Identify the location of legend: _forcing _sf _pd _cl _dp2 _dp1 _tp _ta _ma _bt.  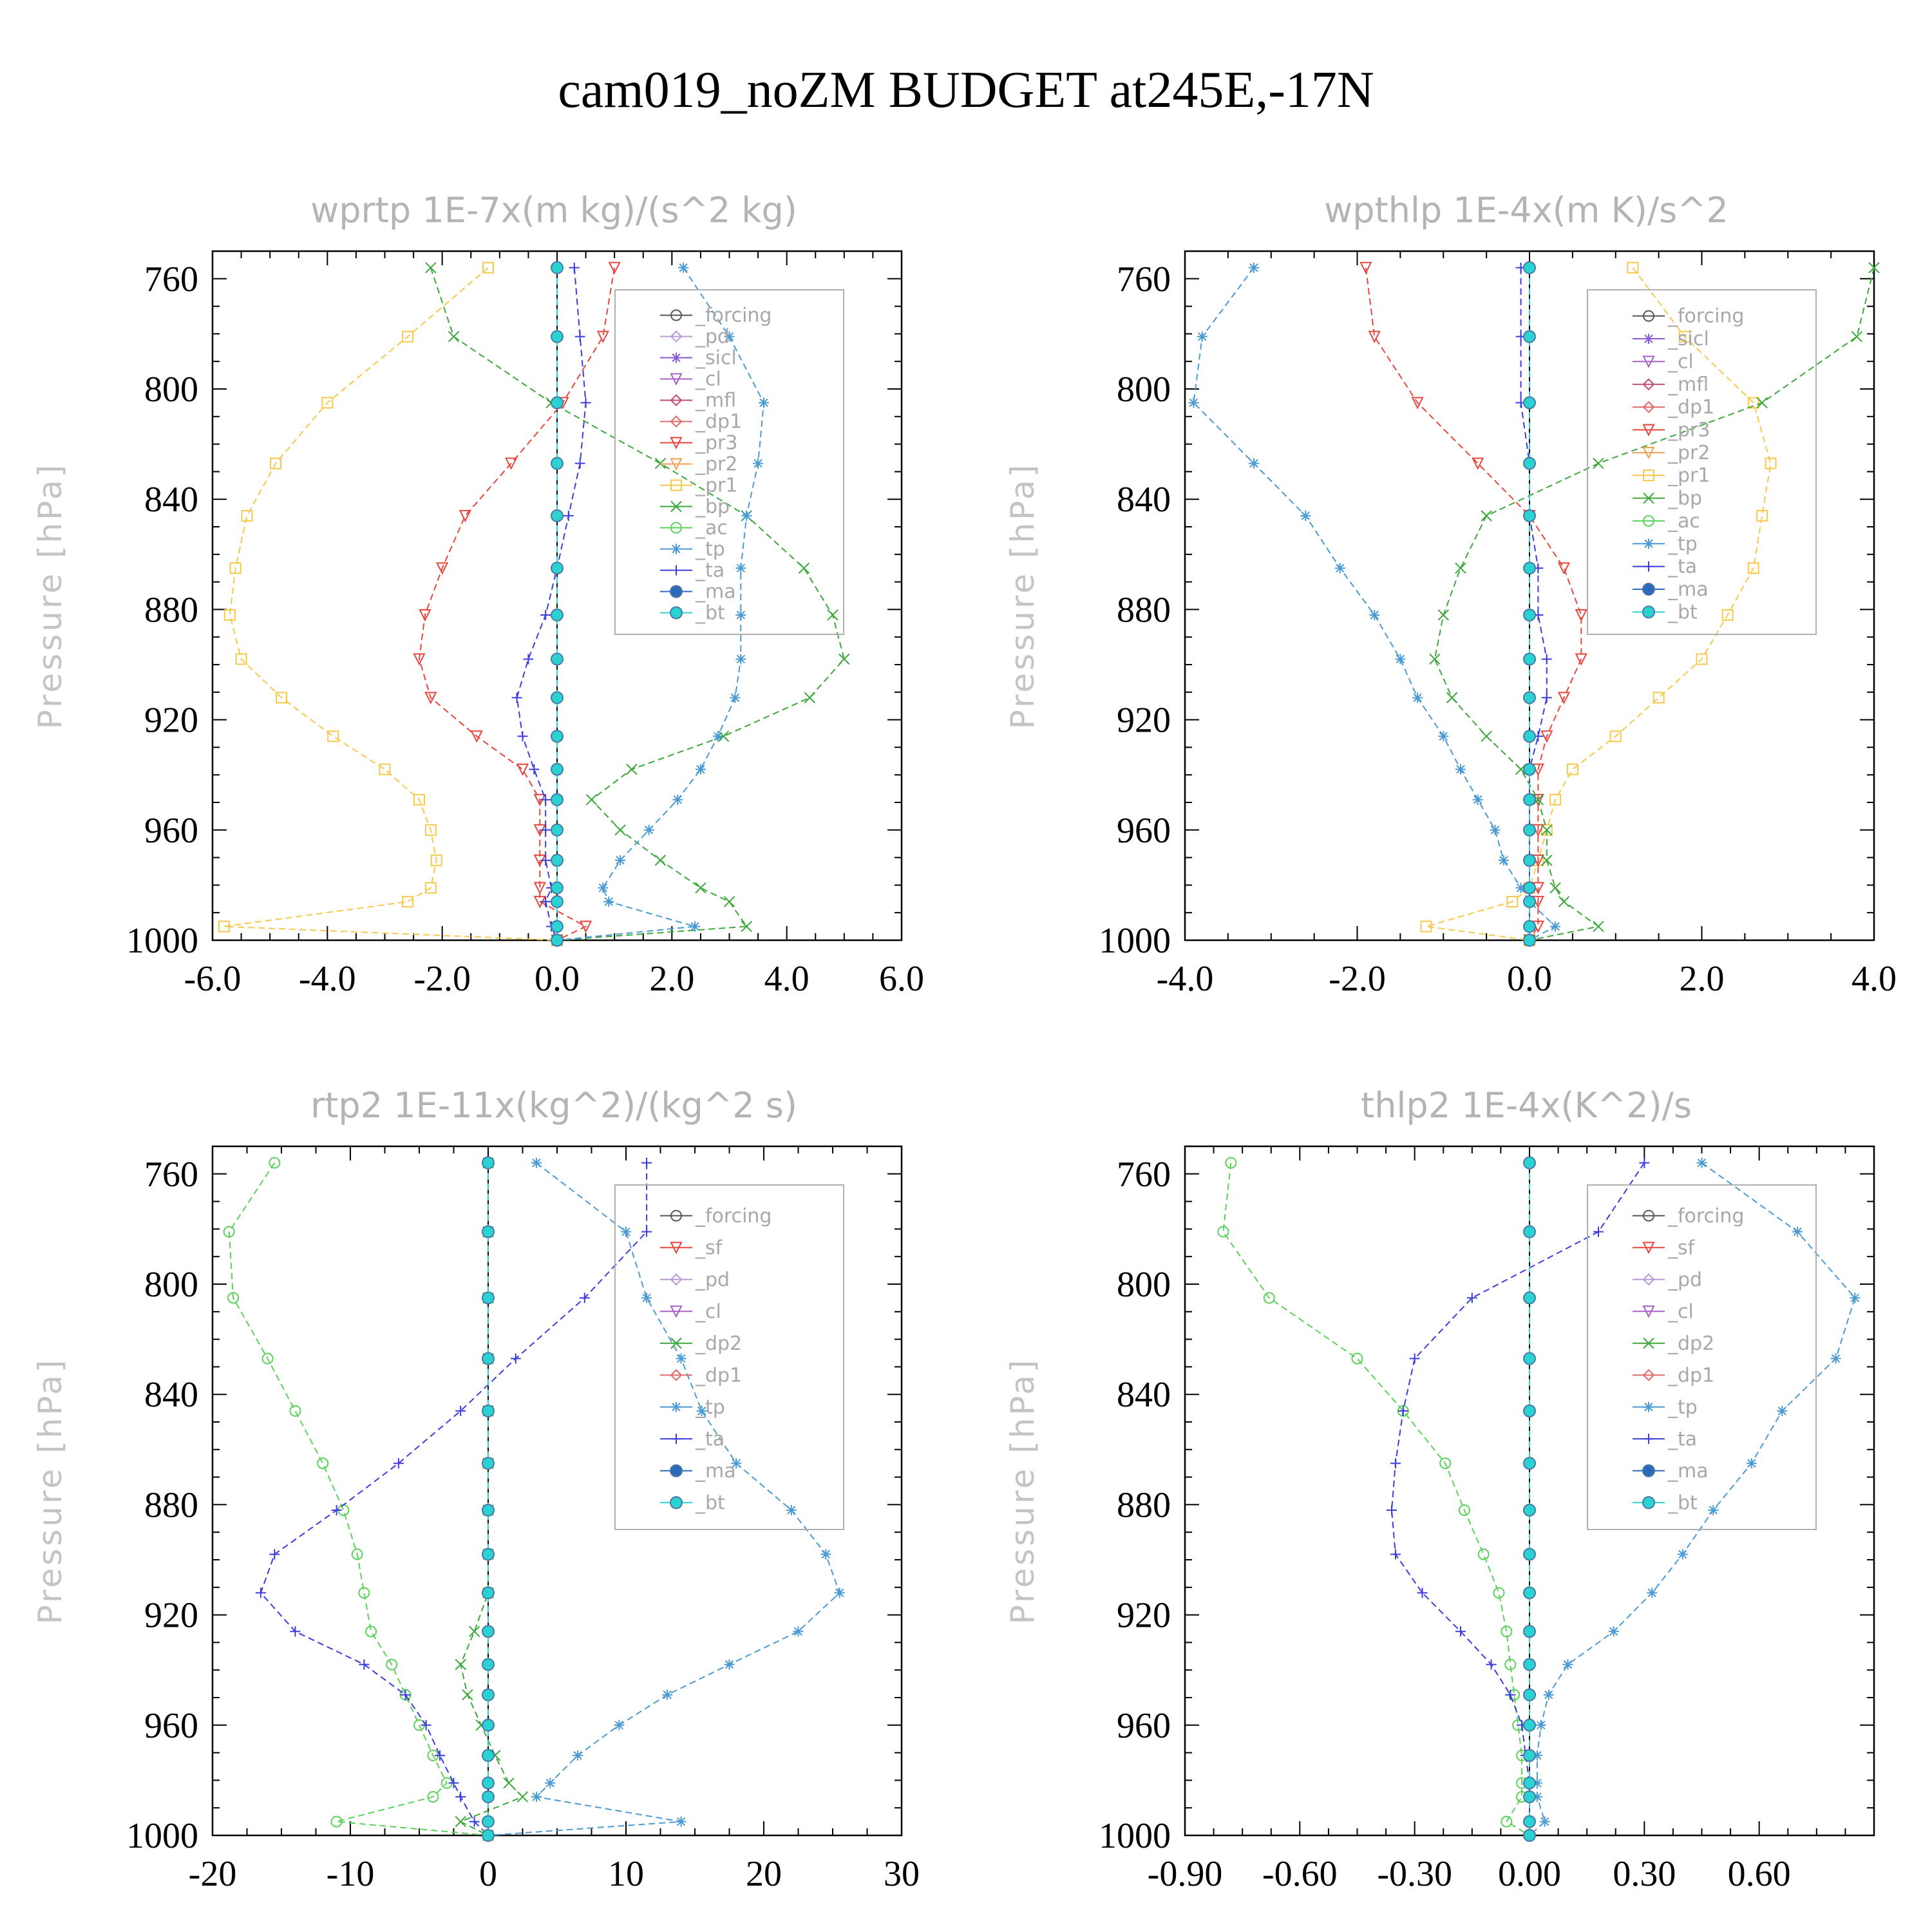
(729, 1357).